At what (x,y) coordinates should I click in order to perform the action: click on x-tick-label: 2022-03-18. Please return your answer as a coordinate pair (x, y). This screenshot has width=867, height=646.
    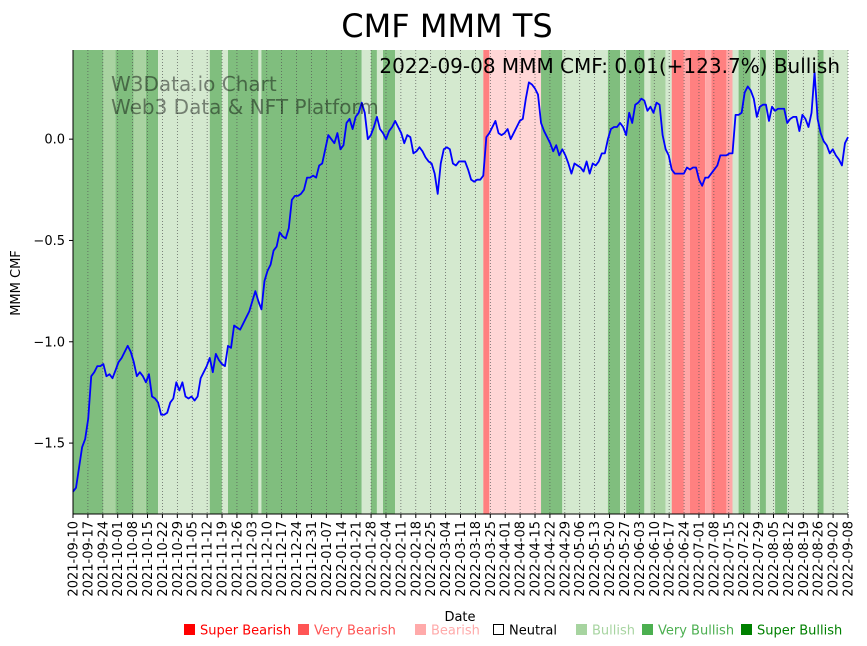
    Looking at the image, I should click on (476, 559).